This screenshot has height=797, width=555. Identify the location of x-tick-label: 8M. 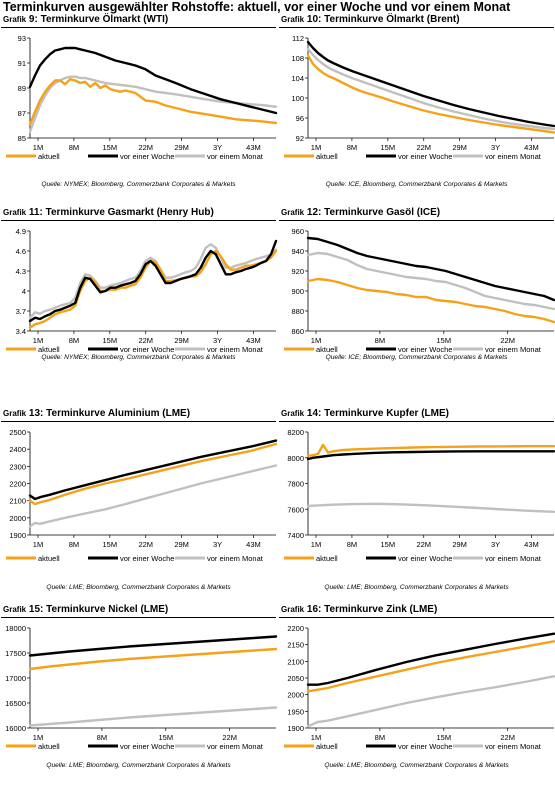
(74, 544).